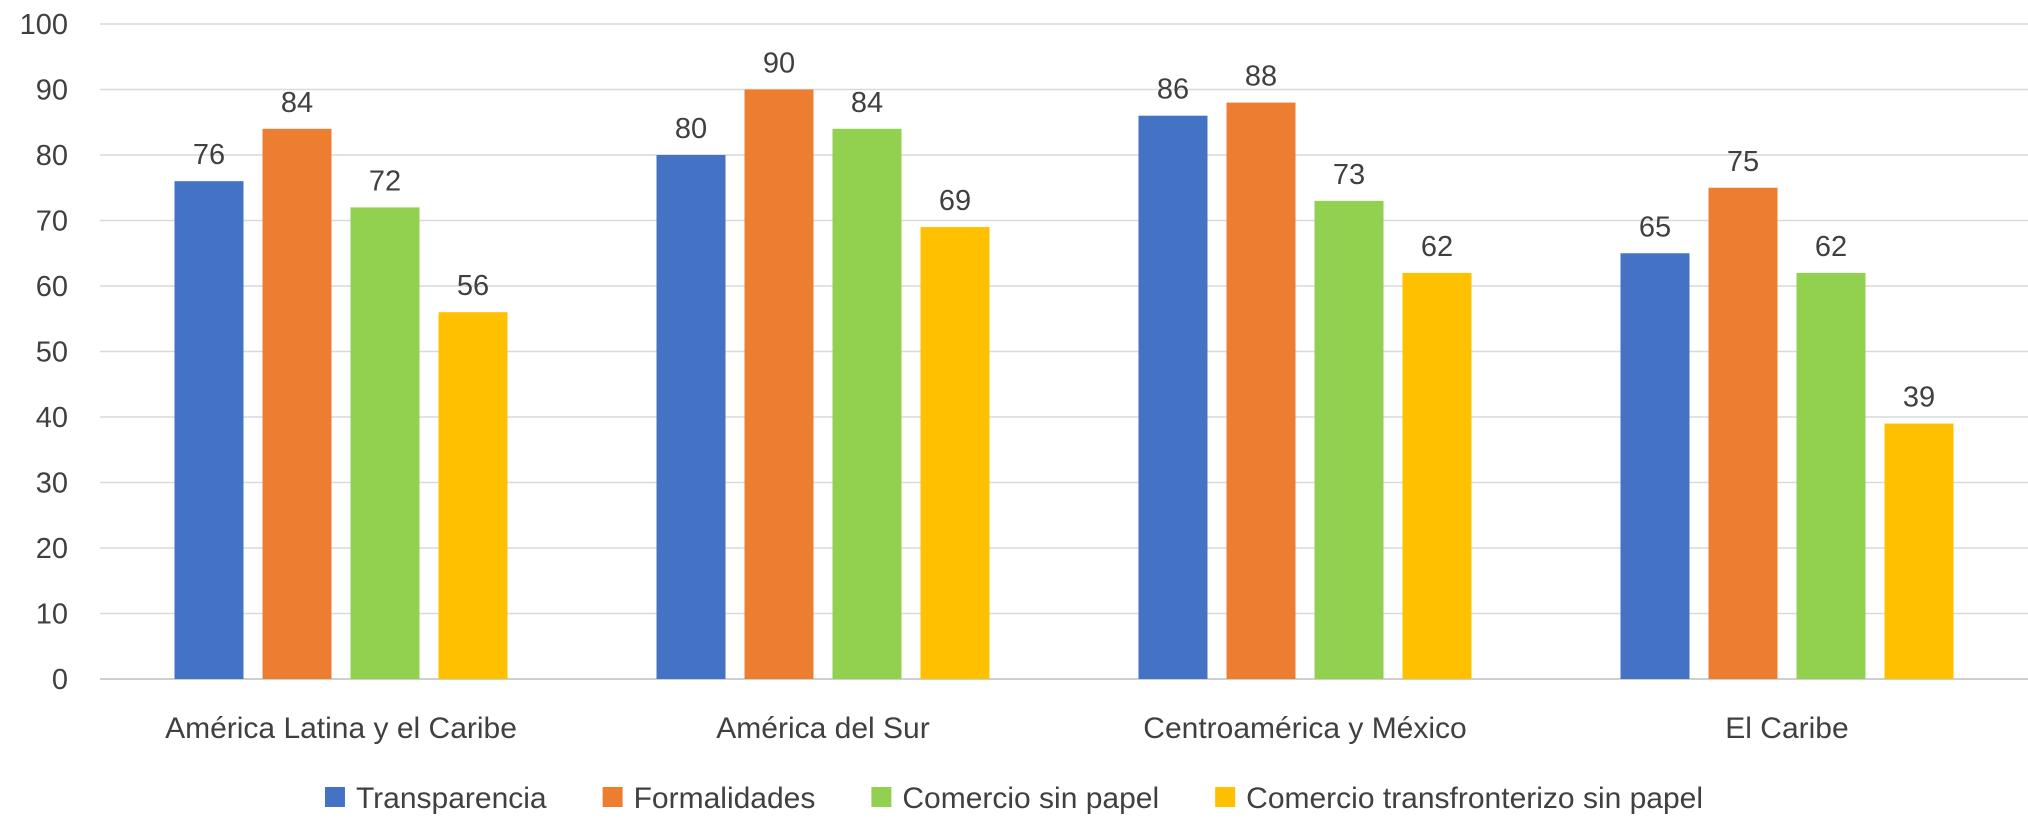 The width and height of the screenshot is (2028, 823). Describe the element at coordinates (1030, 798) in the screenshot. I see `legend-label: Comercio sin papel` at that location.